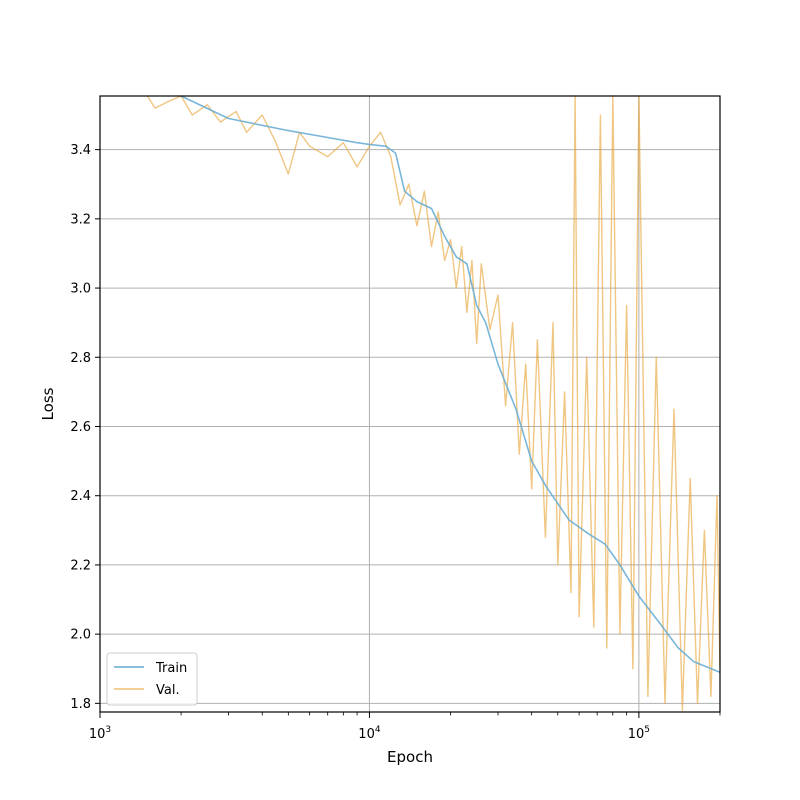 The width and height of the screenshot is (800, 800). I want to click on y-tick-label: 3.2, so click(80, 219).